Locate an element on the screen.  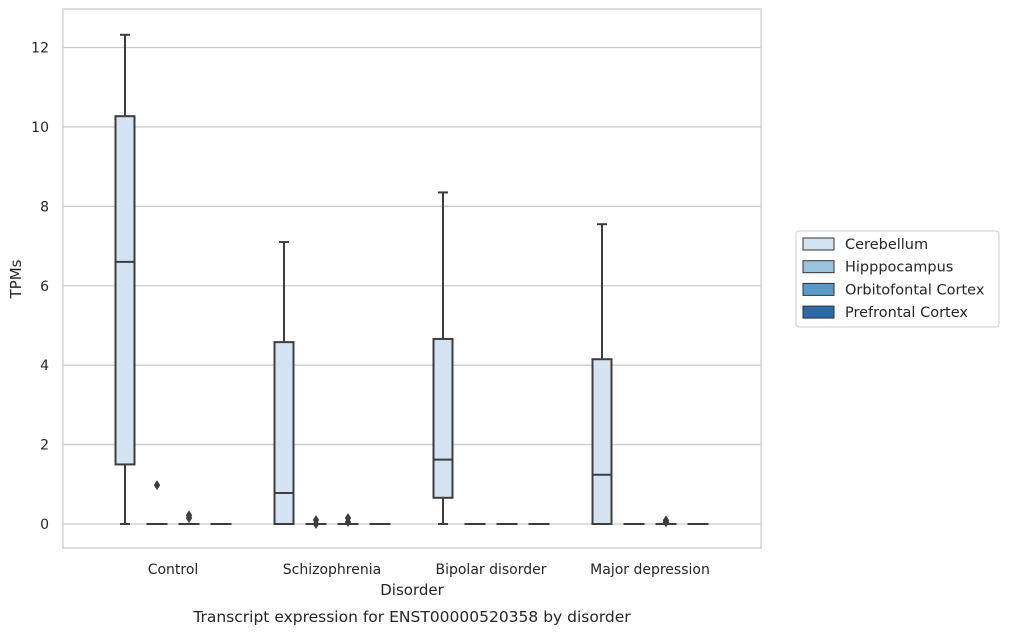
x-axis-title: Disorder is located at coordinates (412, 590).